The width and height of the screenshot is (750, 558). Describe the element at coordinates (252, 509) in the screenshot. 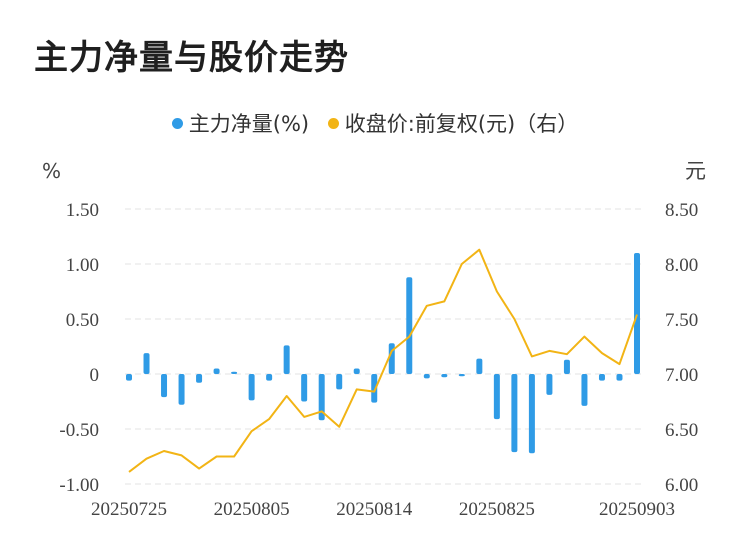

I see `x-tick-label: 20250805` at that location.